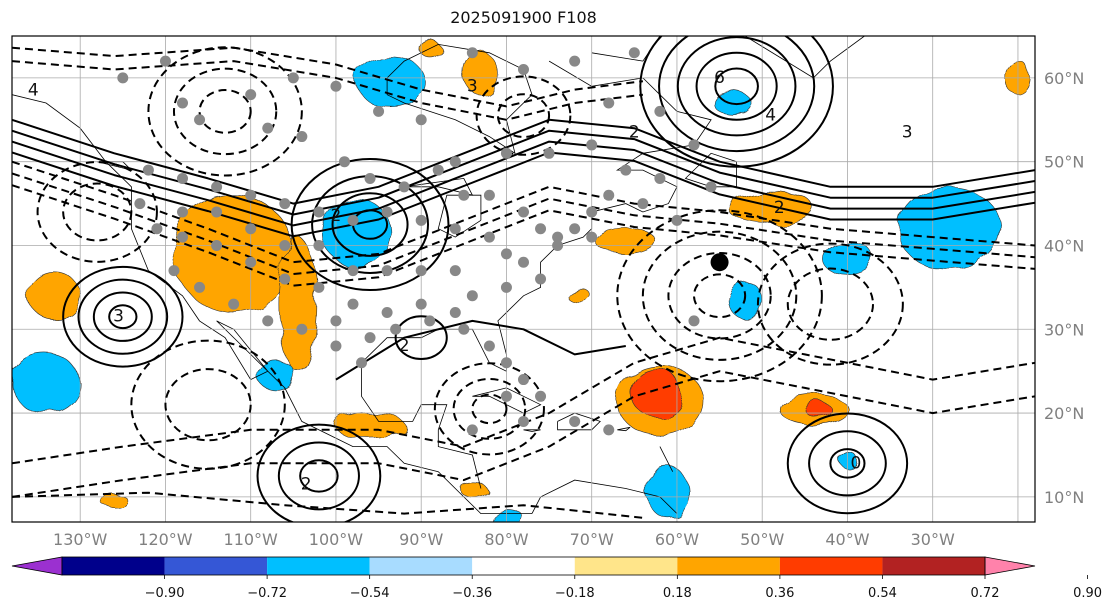  What do you see at coordinates (655, 392) in the screenshot?
I see `strong-positive-anomaly-region` at bounding box center [655, 392].